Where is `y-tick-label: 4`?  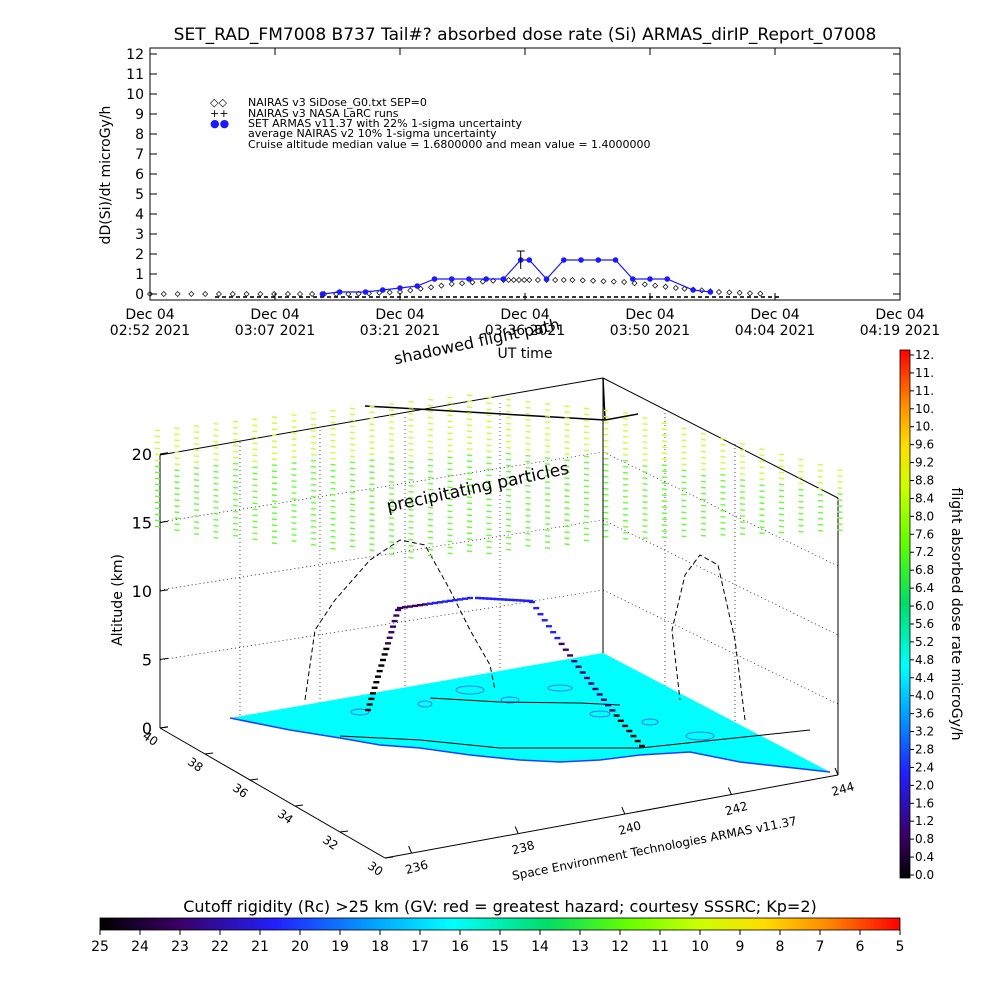 y-tick-label: 4 is located at coordinates (139, 215).